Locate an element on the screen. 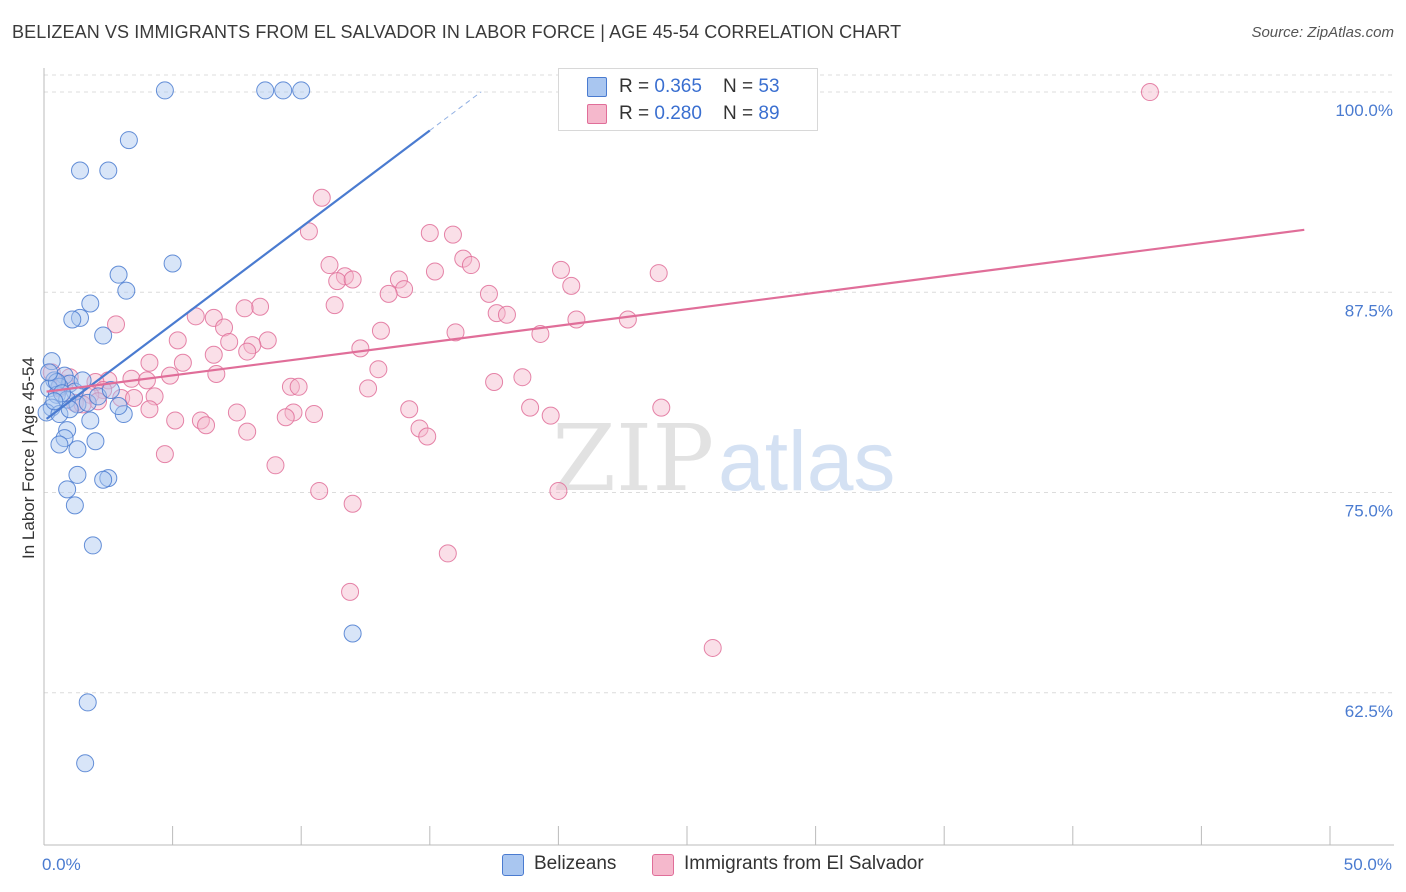 Image resolution: width=1406 pixels, height=892 pixels. legend-n-value: 53 is located at coordinates (769, 86).